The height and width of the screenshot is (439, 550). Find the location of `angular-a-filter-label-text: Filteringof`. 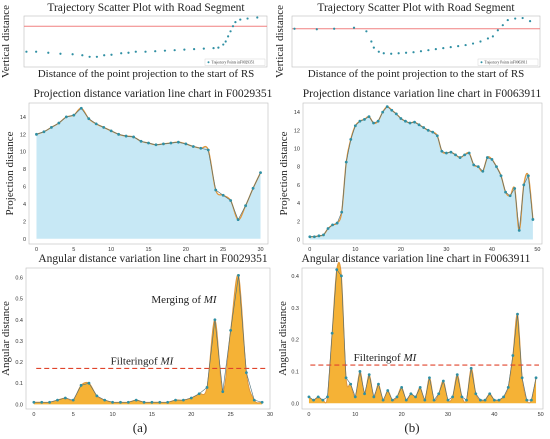

angular-a-filter-label-text: Filteringof is located at coordinates (136, 361).